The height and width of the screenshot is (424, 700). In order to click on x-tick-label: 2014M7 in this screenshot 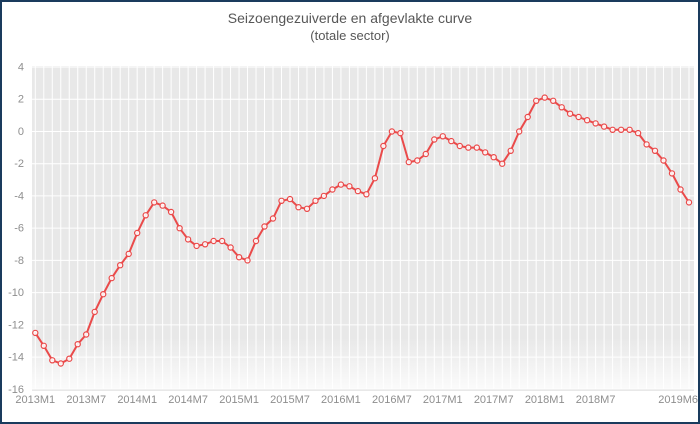, I will do `click(188, 400)`.